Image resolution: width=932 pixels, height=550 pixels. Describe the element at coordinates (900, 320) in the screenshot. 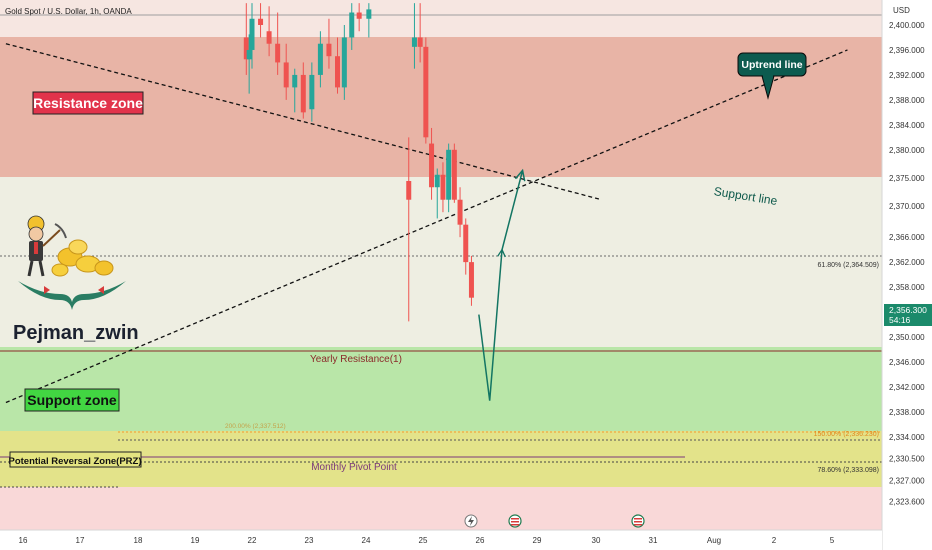

I see `countdown: 54:16` at that location.